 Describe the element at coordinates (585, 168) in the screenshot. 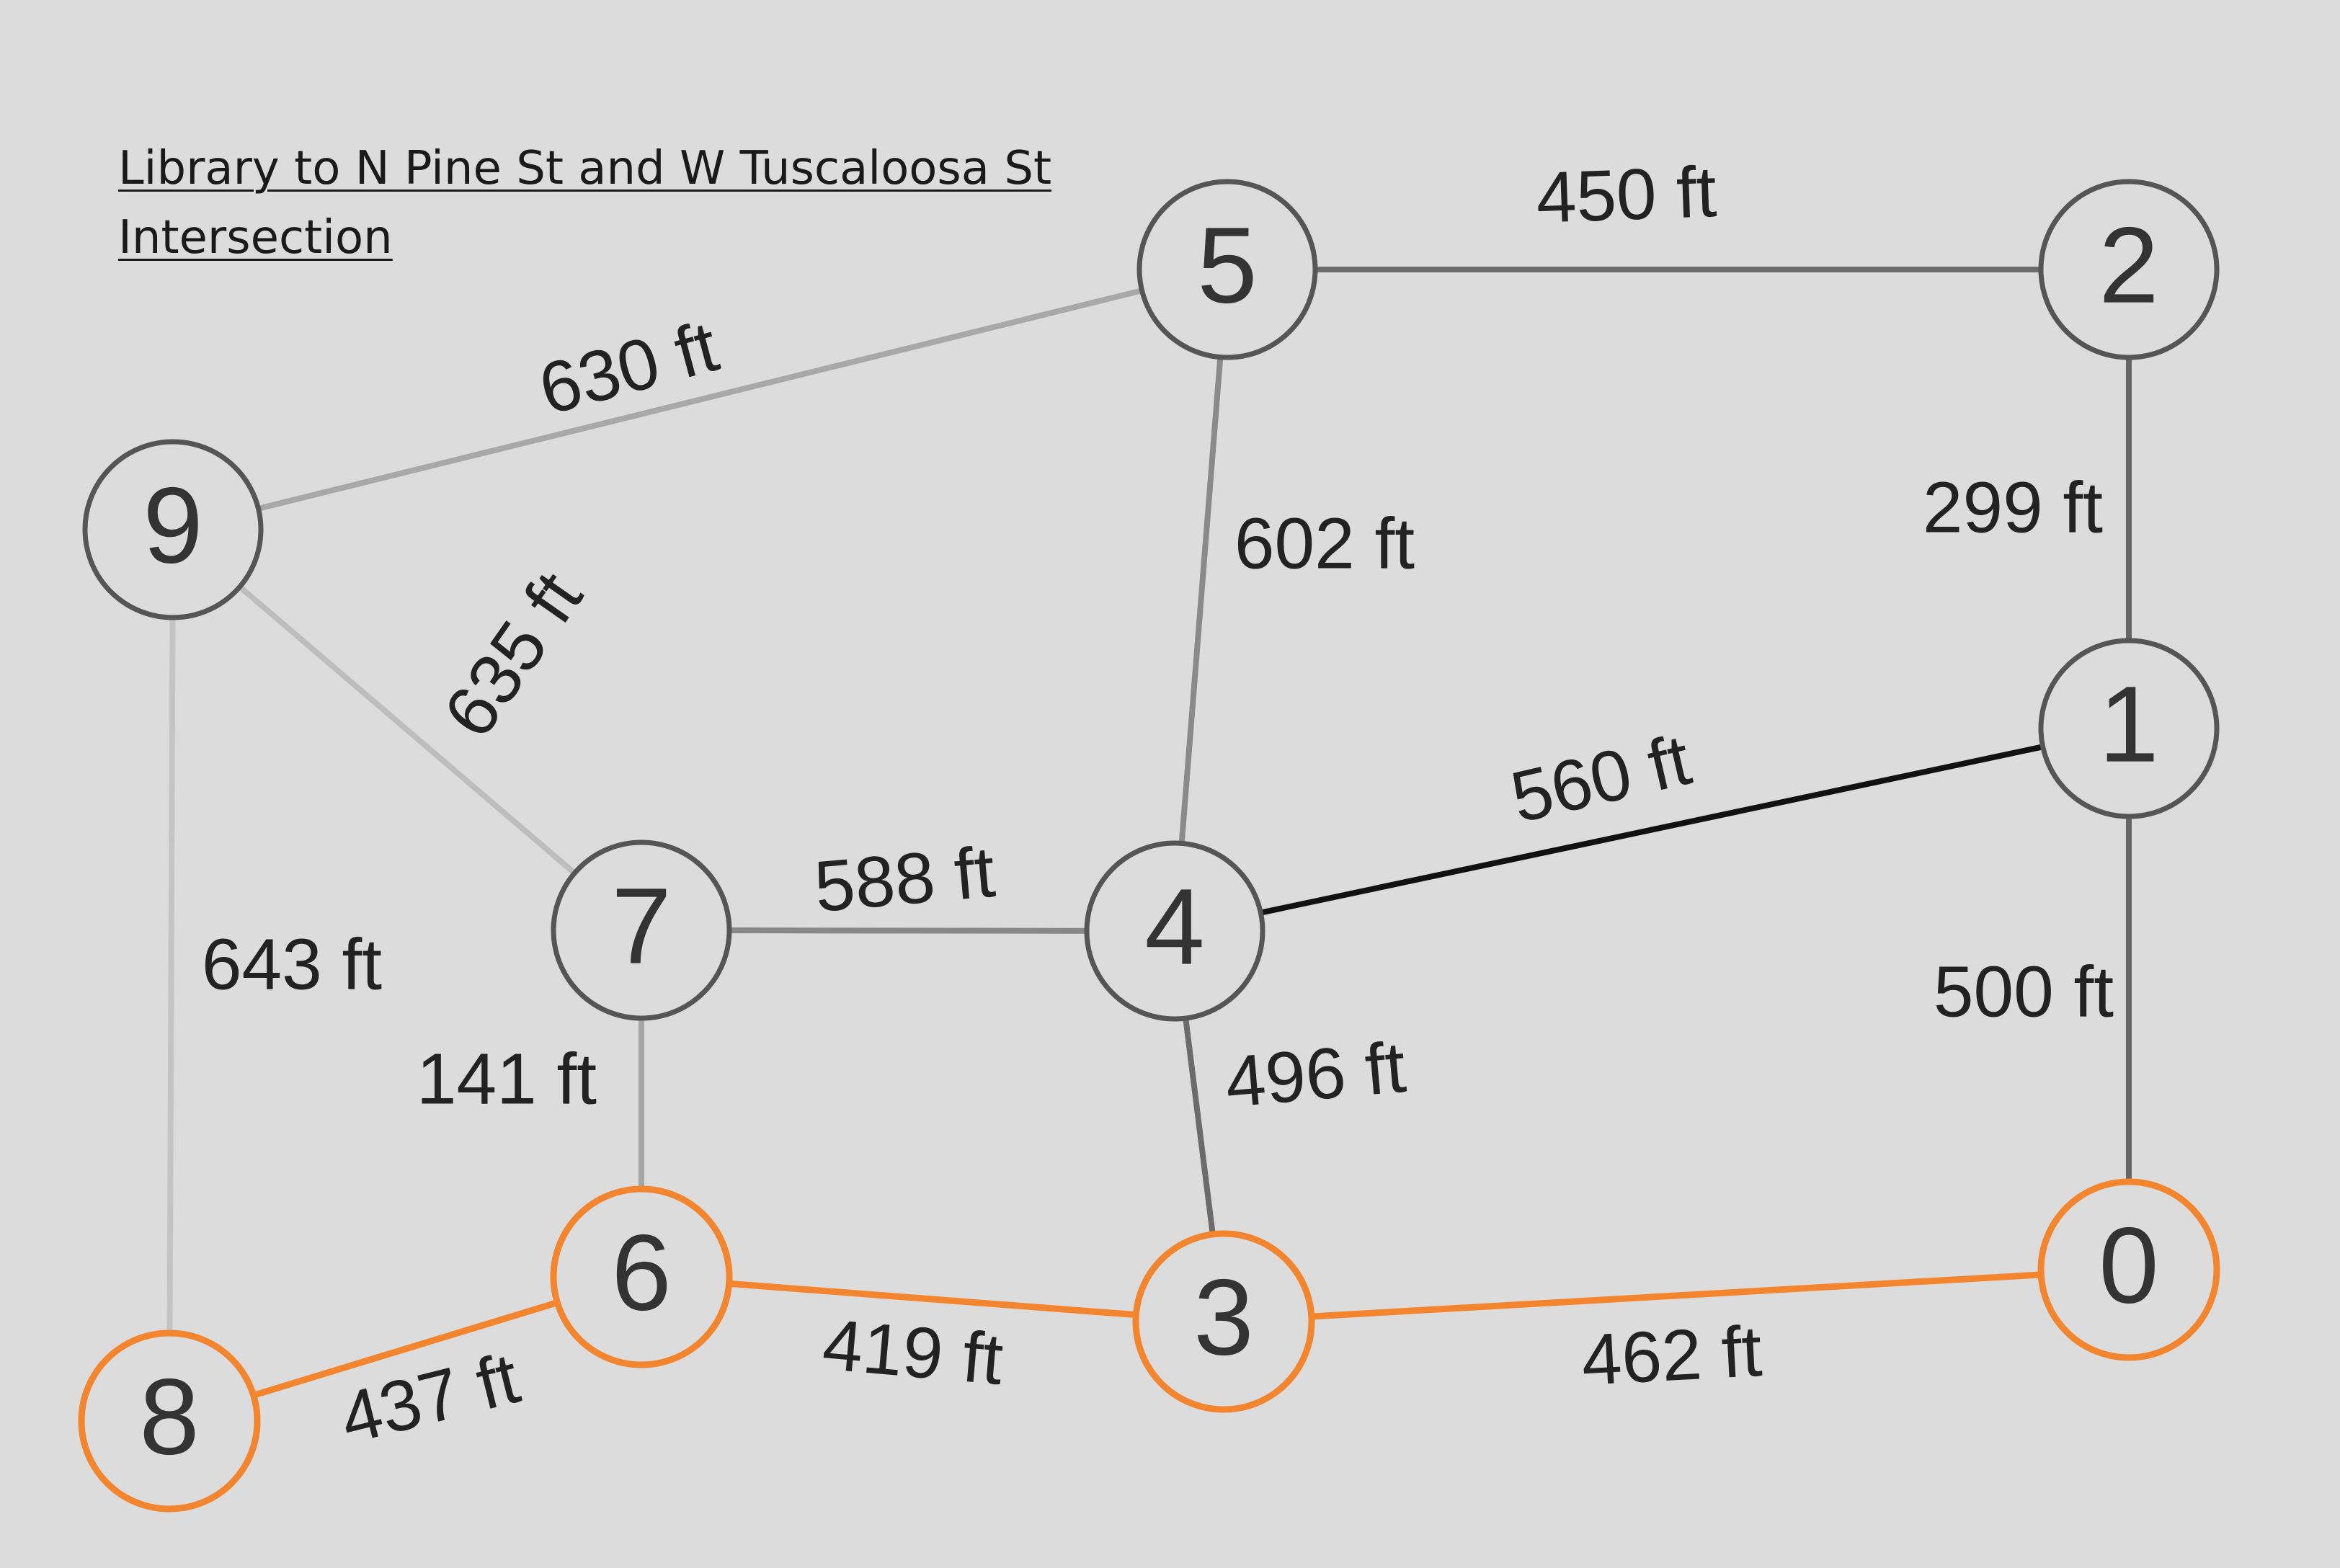

I see `title-line-1: Library to N Pine St and W Tuscaloosa St` at that location.